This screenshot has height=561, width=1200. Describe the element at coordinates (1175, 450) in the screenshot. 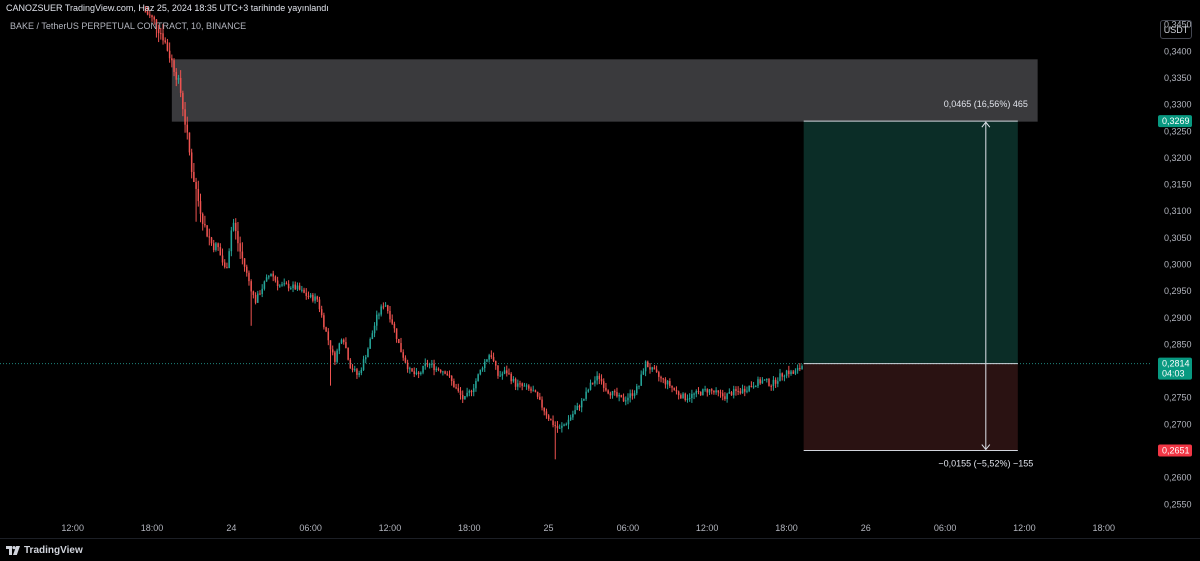

I see `stop-price-tag-bg` at that location.